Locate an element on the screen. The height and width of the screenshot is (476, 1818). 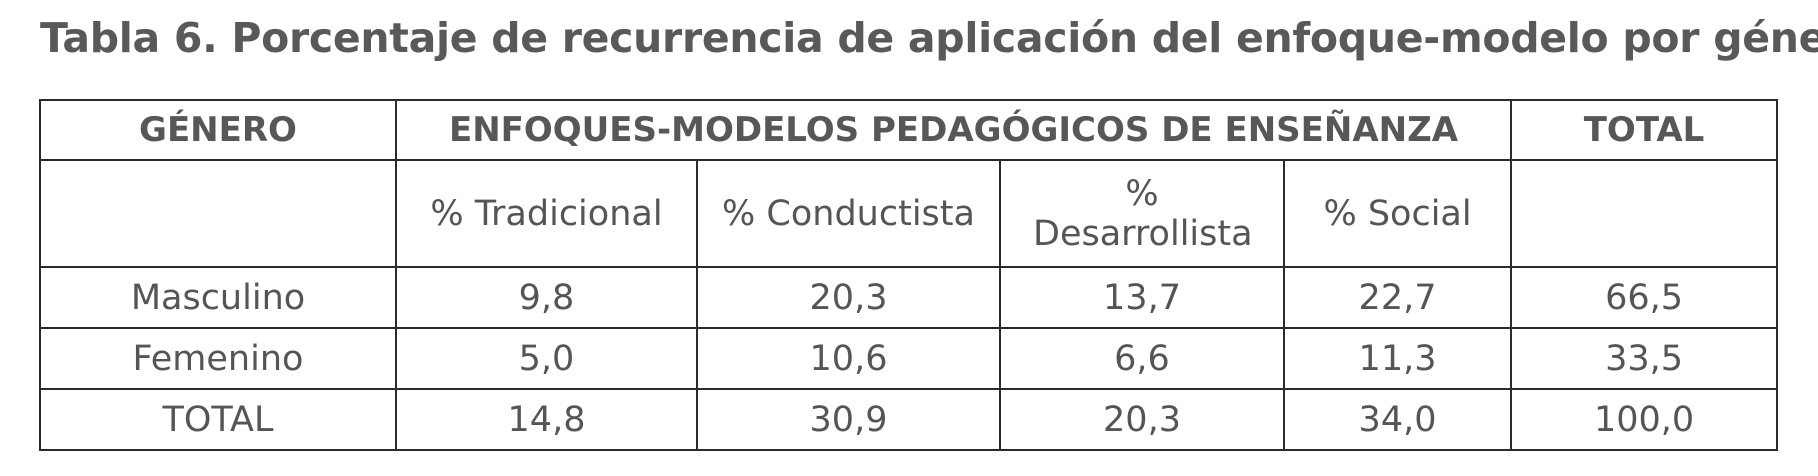
table-cell: 13,7 is located at coordinates (1142, 297).